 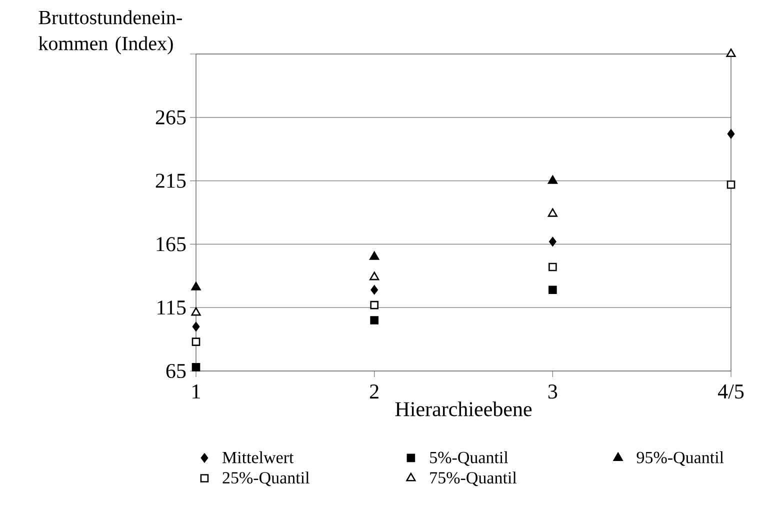 What do you see at coordinates (266, 479) in the screenshot?
I see `legend-label: 25%-Quantil` at bounding box center [266, 479].